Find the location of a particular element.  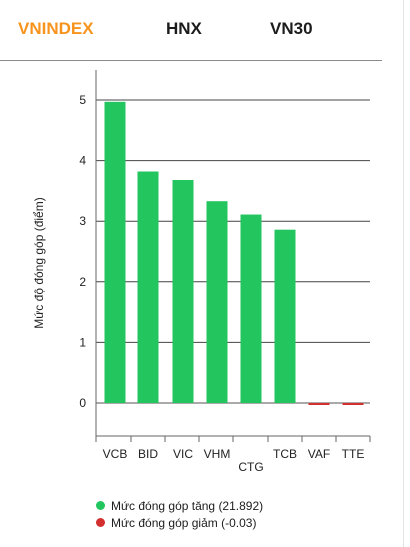

x-tick-label: TTE is located at coordinates (353, 454).